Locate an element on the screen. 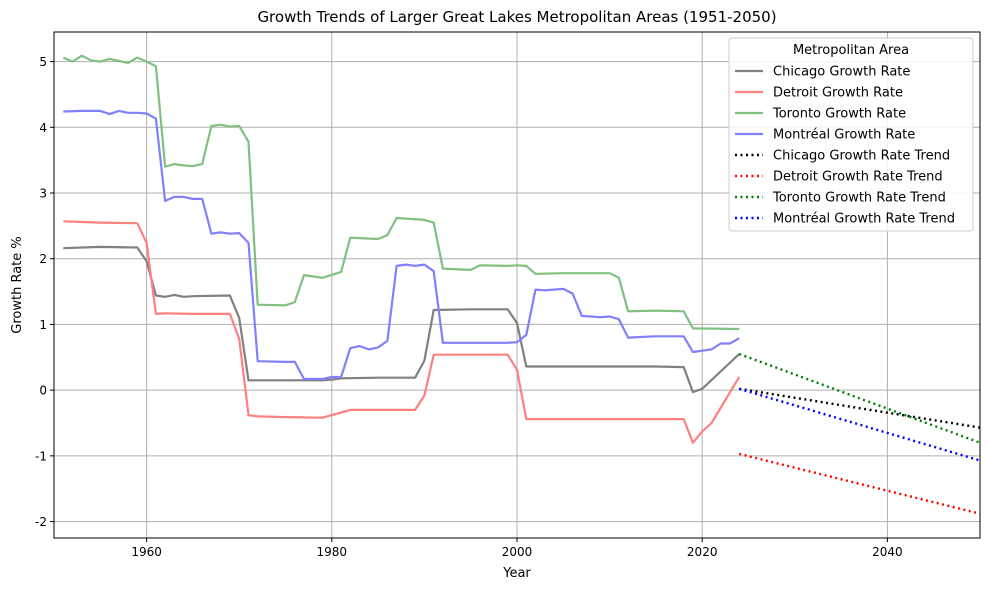 The image size is (989, 590). legend-label: Chicago Growth Rate is located at coordinates (841, 72).